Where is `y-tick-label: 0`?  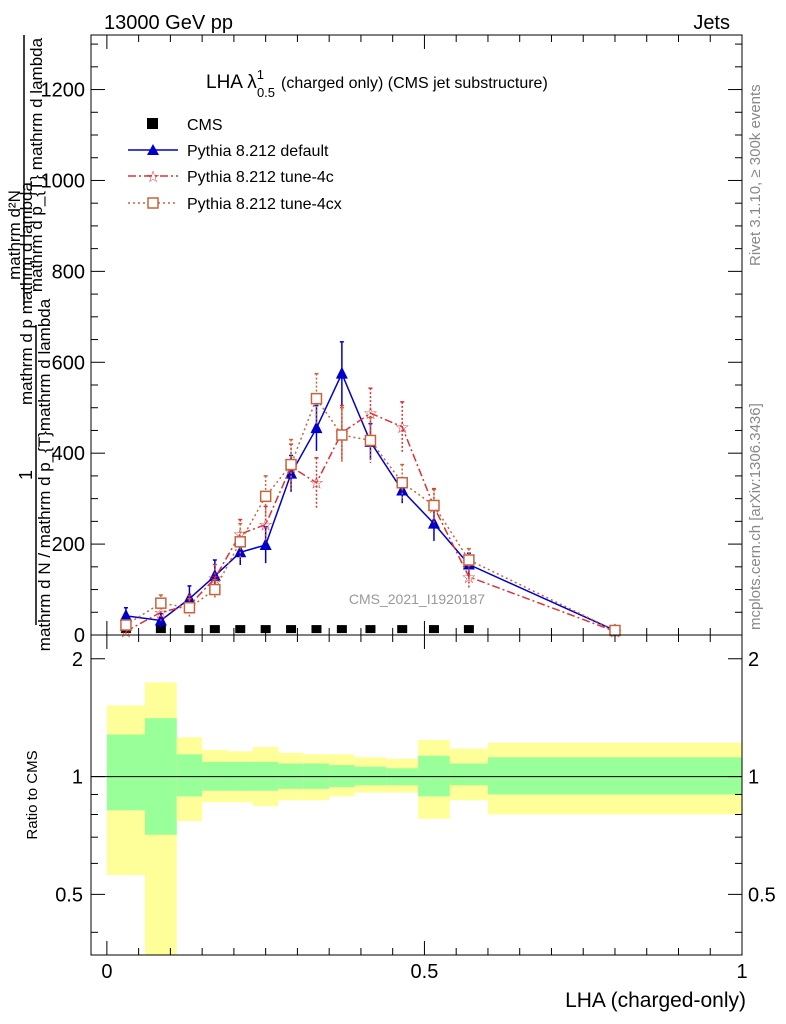
y-tick-label: 0 is located at coordinates (79, 636).